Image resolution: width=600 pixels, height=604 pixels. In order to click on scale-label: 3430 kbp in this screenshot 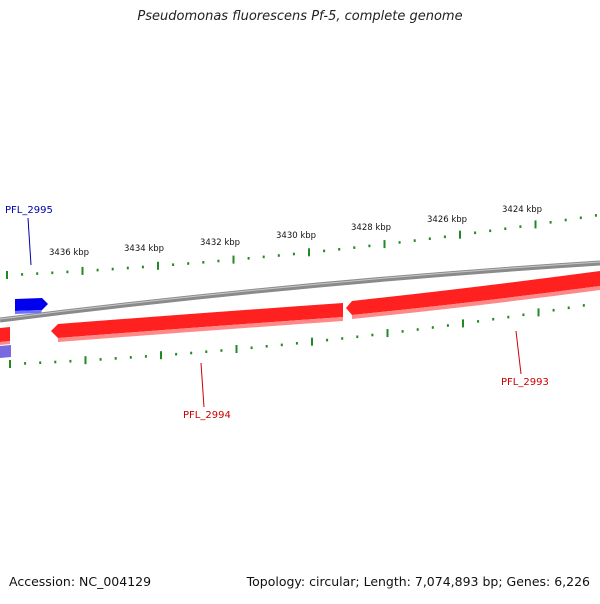, I will do `click(296, 236)`.